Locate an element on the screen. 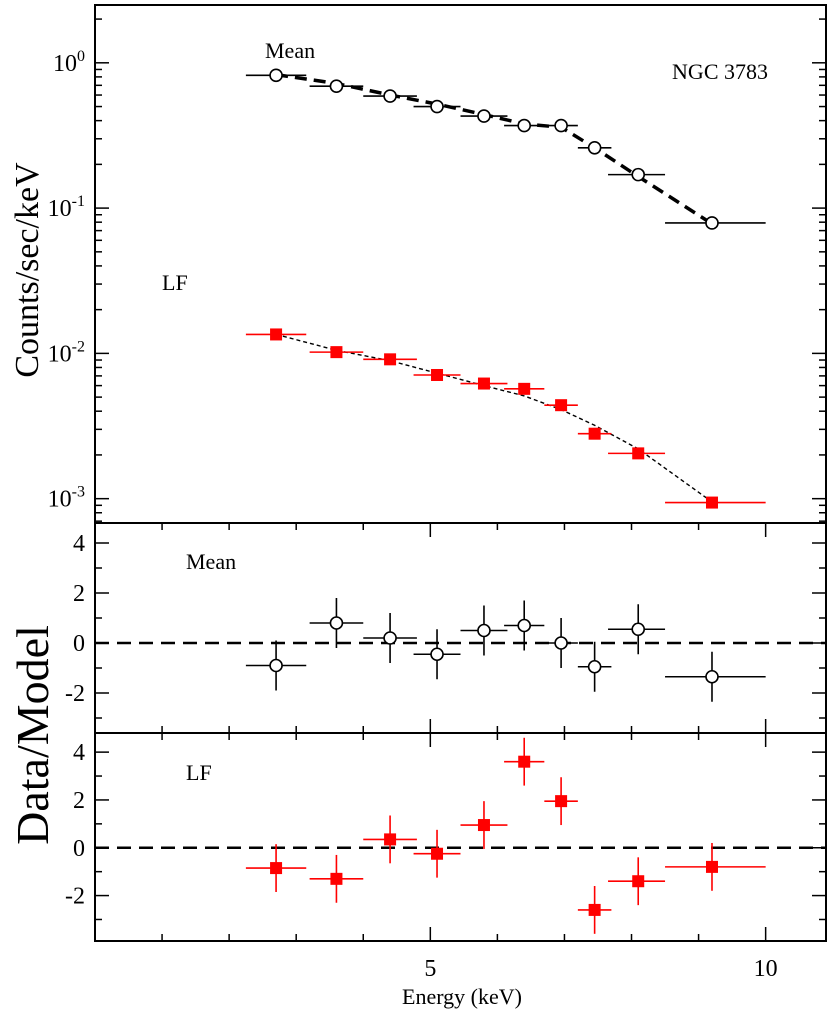  y-tick-label: 10⁻² is located at coordinates (66, 352).